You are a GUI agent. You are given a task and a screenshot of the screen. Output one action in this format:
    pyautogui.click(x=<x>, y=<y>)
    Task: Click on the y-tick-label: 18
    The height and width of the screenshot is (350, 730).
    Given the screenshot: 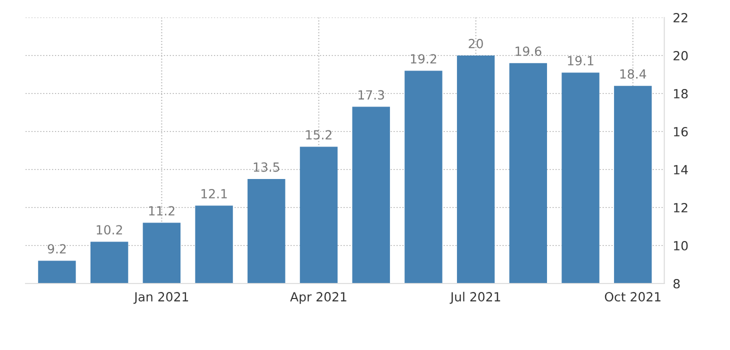 What is the action you would take?
    pyautogui.click(x=681, y=93)
    